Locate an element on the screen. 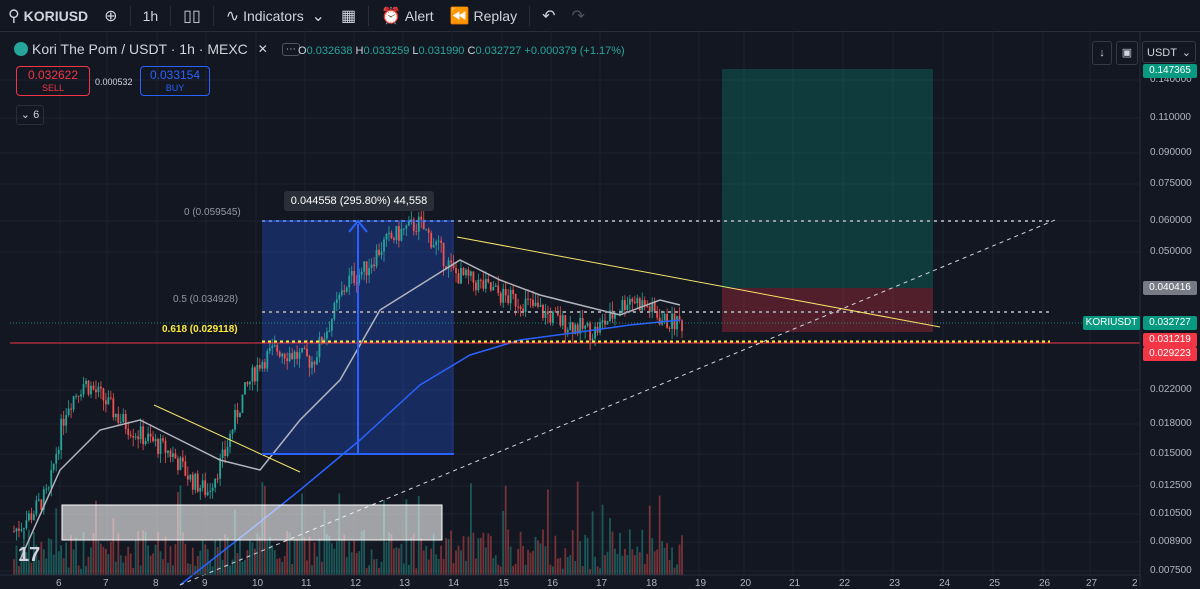 Image resolution: width=1200 pixels, height=589 pixels. symbol-search: ⚲ KORIUSD is located at coordinates (48, 15).